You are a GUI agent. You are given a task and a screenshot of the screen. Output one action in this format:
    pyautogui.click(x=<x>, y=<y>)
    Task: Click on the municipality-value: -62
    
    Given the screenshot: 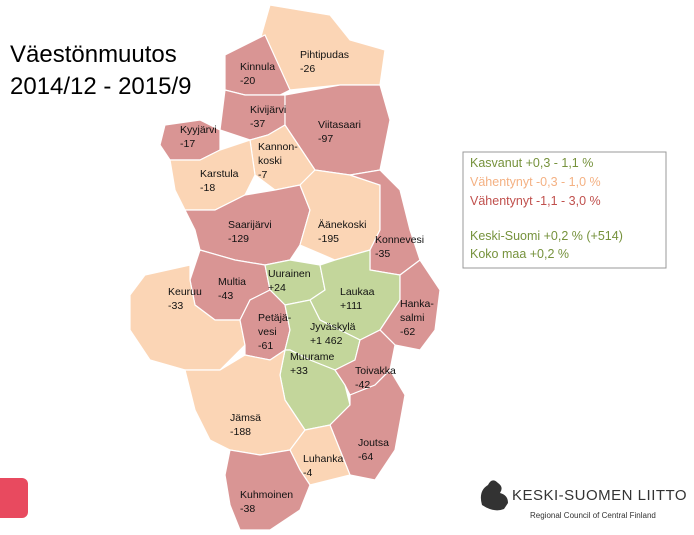 What is the action you would take?
    pyautogui.click(x=407, y=332)
    